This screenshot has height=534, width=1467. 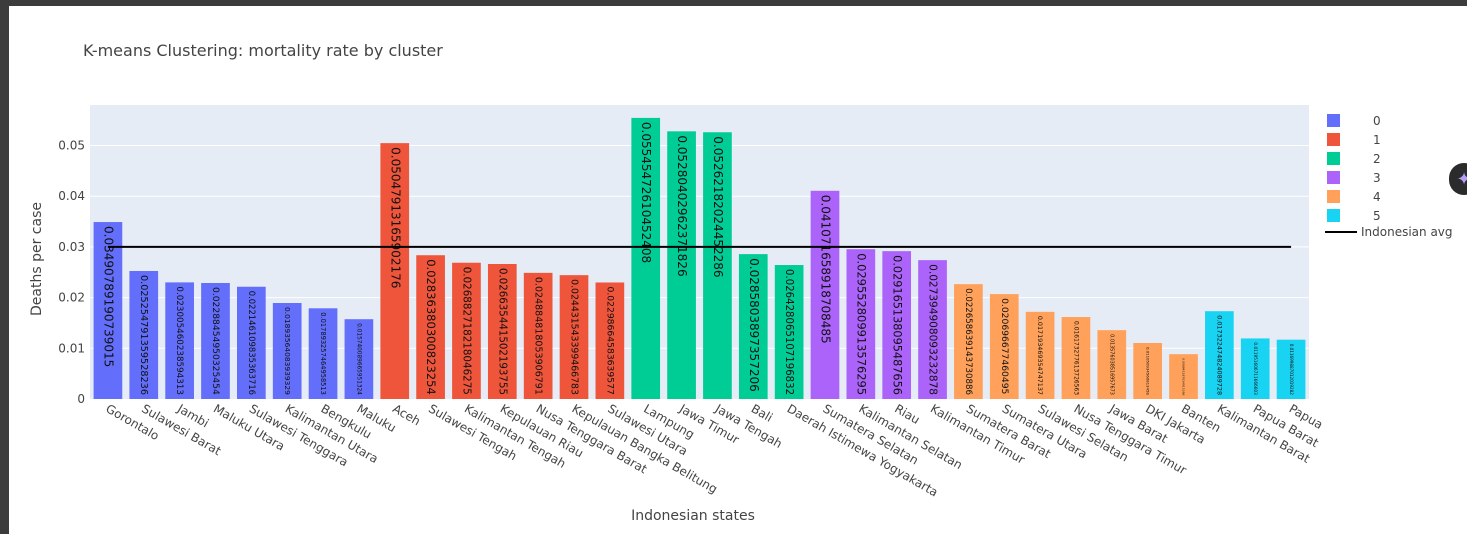 I want to click on bar-data-label: 0.020696677460495, so click(x=1004, y=346).